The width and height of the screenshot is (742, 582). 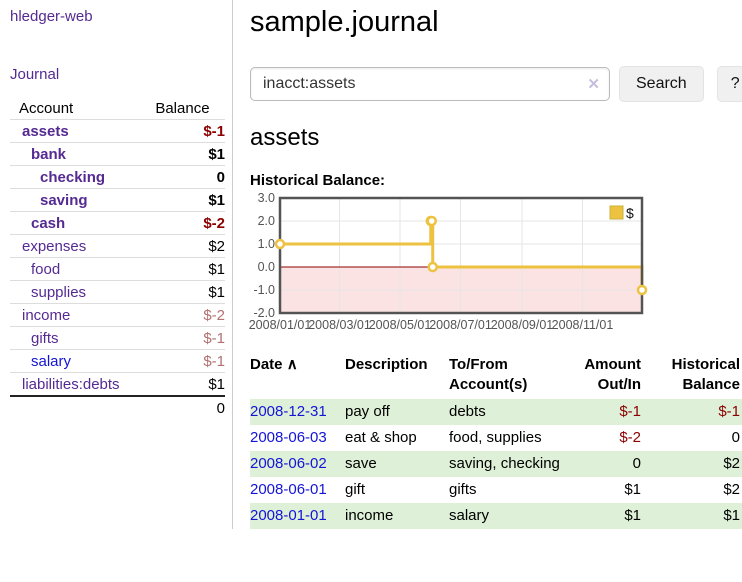 I want to click on account-link-cash: cash, so click(x=48, y=223).